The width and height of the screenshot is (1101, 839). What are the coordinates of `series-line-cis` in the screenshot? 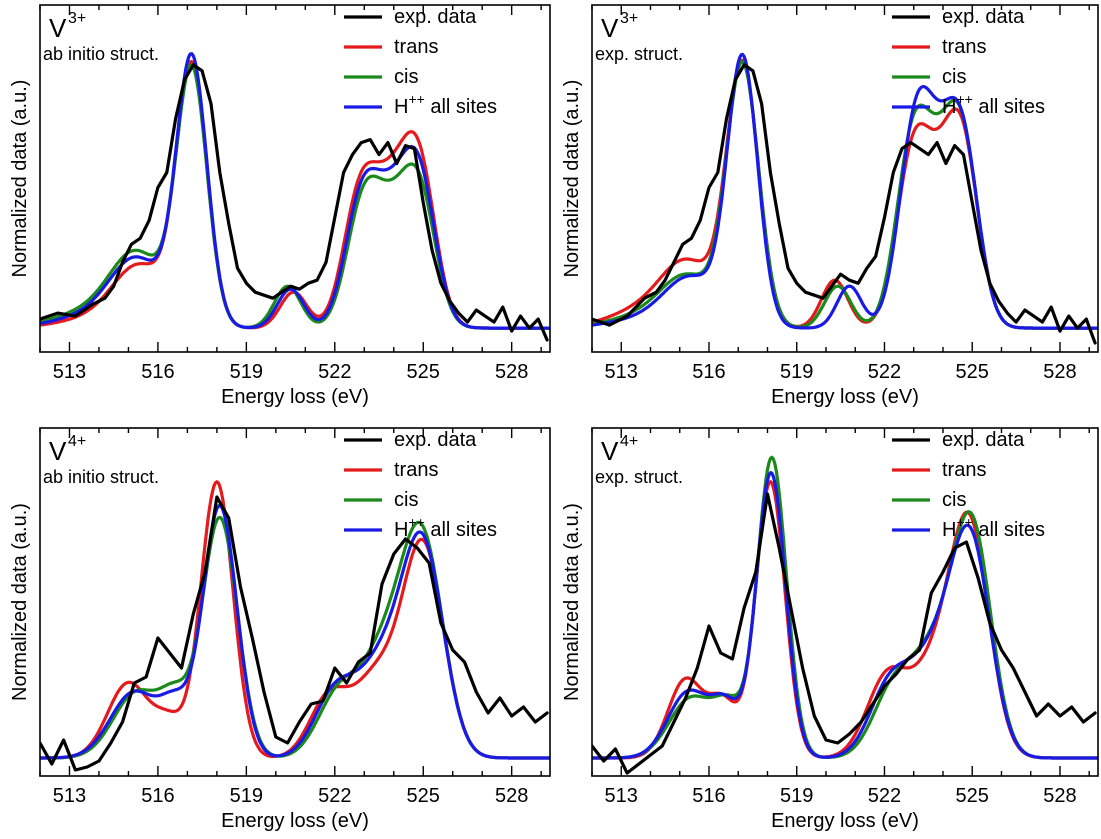 It's located at (295, 637).